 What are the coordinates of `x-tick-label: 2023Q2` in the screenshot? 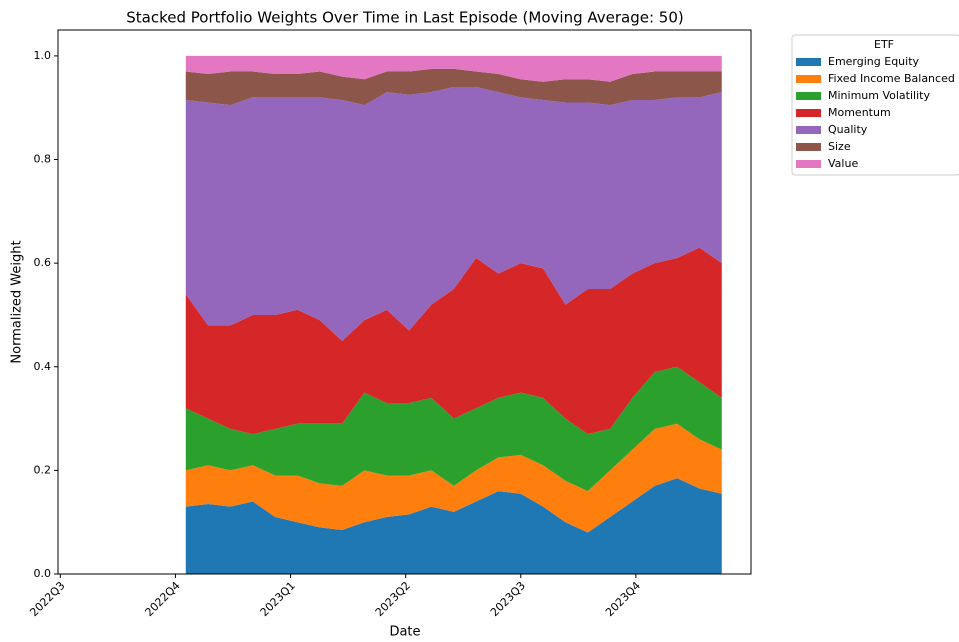 It's located at (393, 599).